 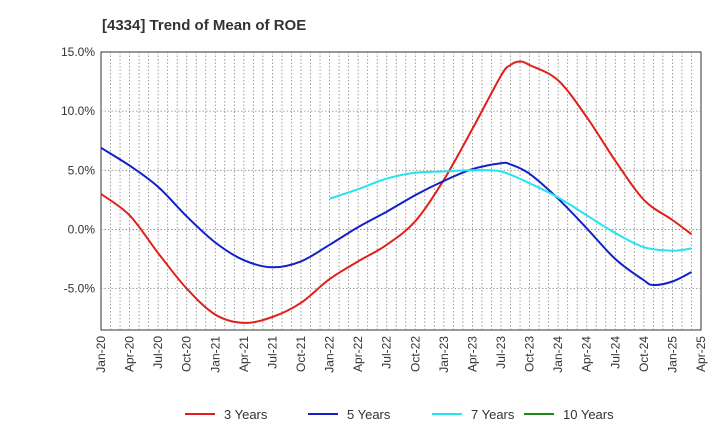 What do you see at coordinates (530, 354) in the screenshot?
I see `x-tick-label: Oct-23` at bounding box center [530, 354].